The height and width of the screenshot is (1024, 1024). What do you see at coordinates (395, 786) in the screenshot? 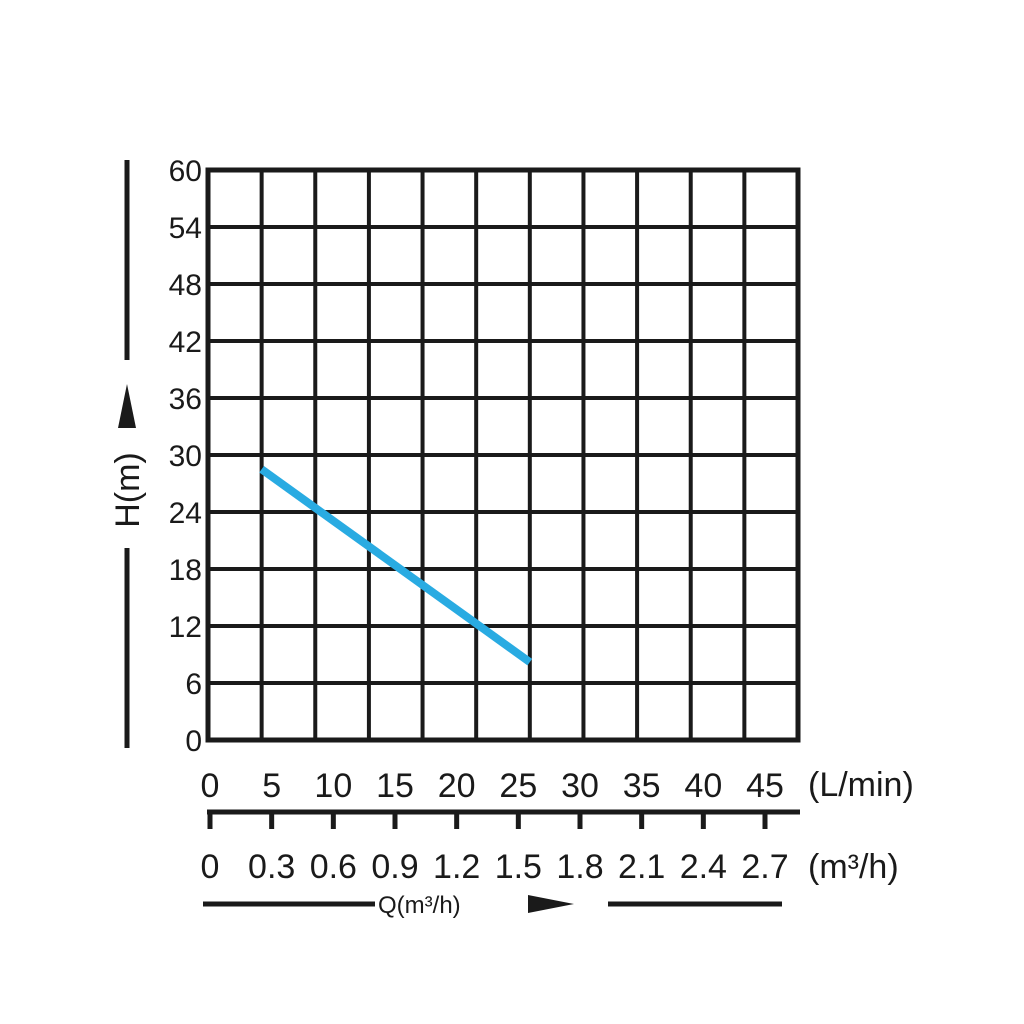
I see `x-tick-label-lmin: 15` at bounding box center [395, 786].